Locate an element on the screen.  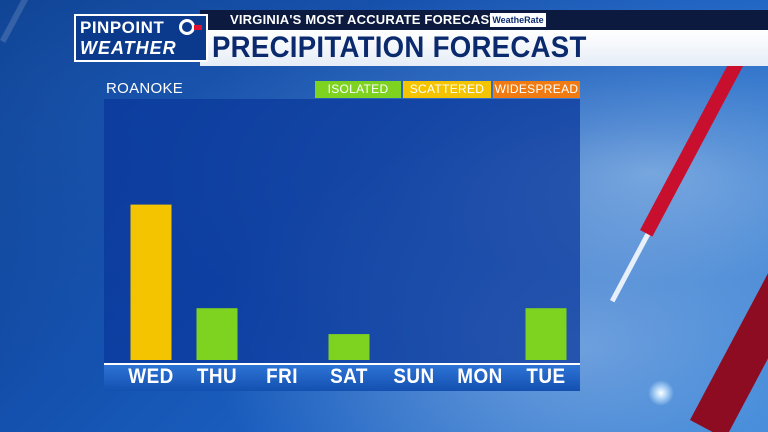
target-icon is located at coordinates (187, 27).